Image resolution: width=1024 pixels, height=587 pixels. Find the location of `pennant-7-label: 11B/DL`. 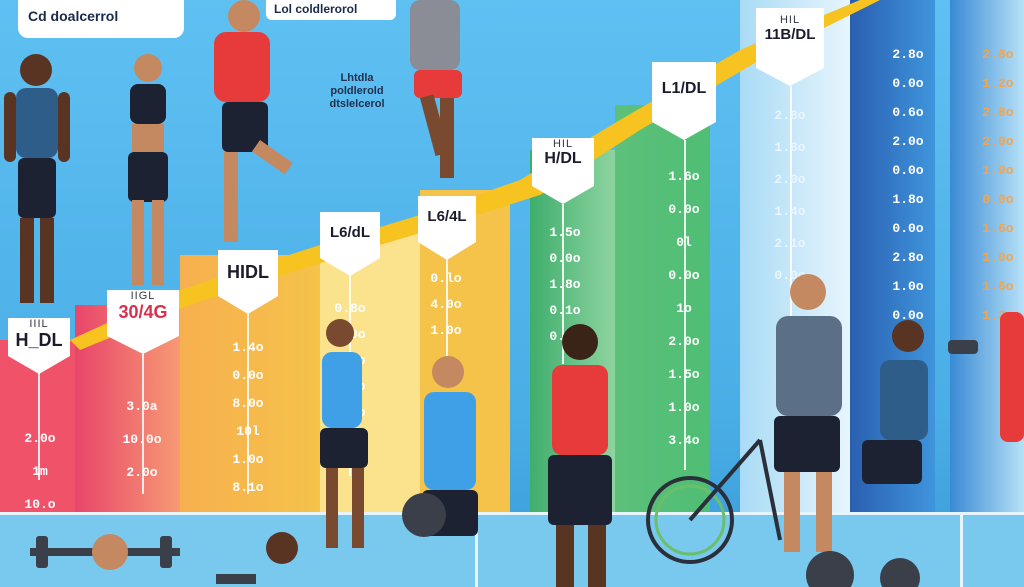

pennant-7-label: 11B/DL is located at coordinates (790, 34).